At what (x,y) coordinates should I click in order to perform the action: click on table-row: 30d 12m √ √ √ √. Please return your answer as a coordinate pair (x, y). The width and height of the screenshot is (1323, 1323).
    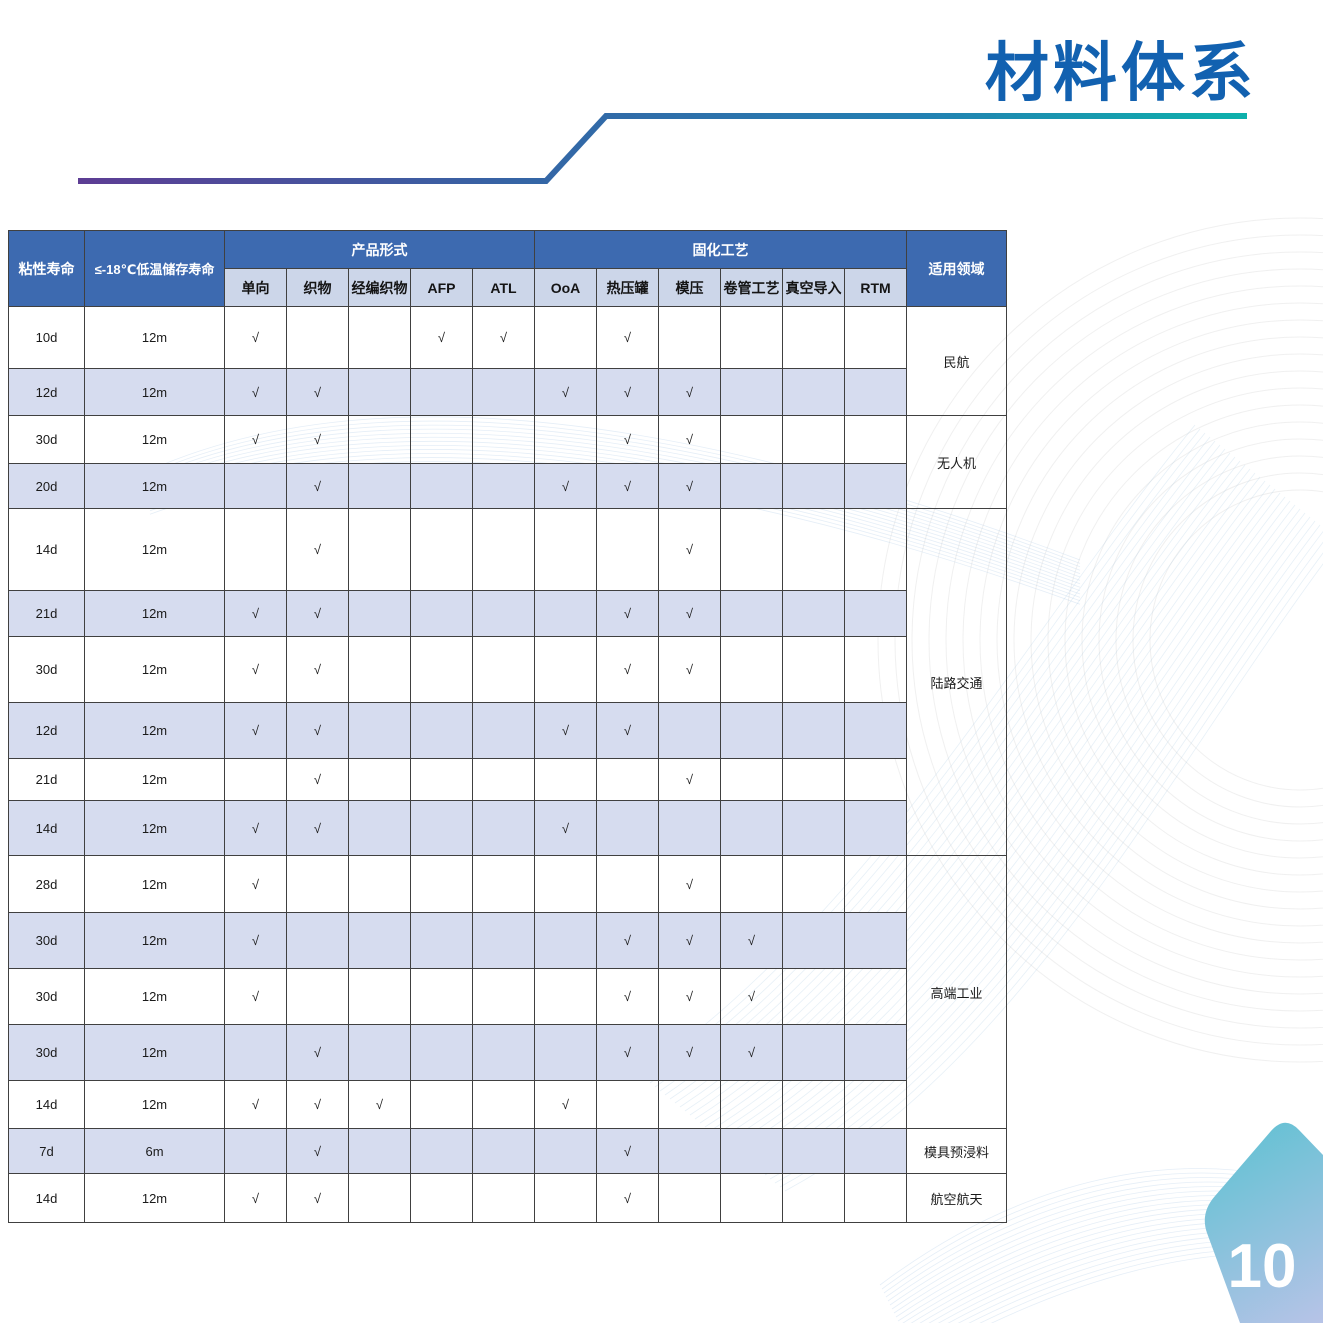
    Looking at the image, I should click on (507, 940).